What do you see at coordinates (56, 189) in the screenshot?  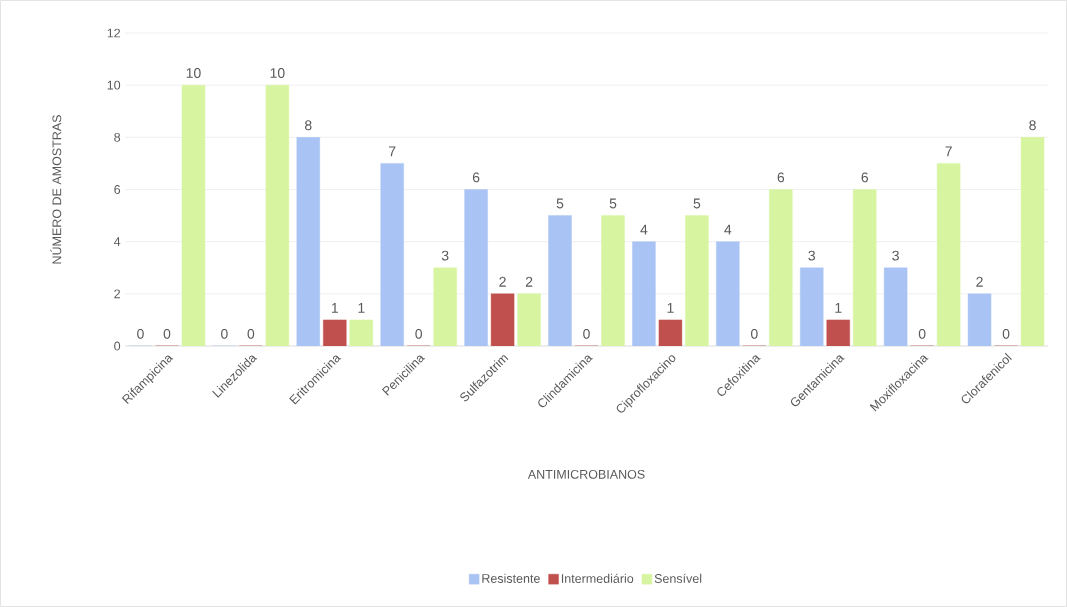 I see `y-axis-title: NÚMERO DE AMOSTRAS` at bounding box center [56, 189].